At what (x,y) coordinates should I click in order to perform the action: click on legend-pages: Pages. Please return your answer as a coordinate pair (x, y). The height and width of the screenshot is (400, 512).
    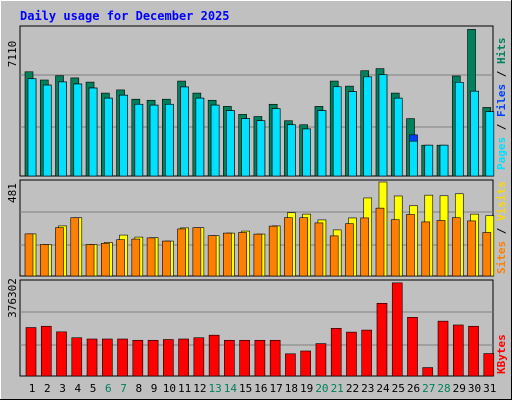
    Looking at the image, I should click on (501, 153).